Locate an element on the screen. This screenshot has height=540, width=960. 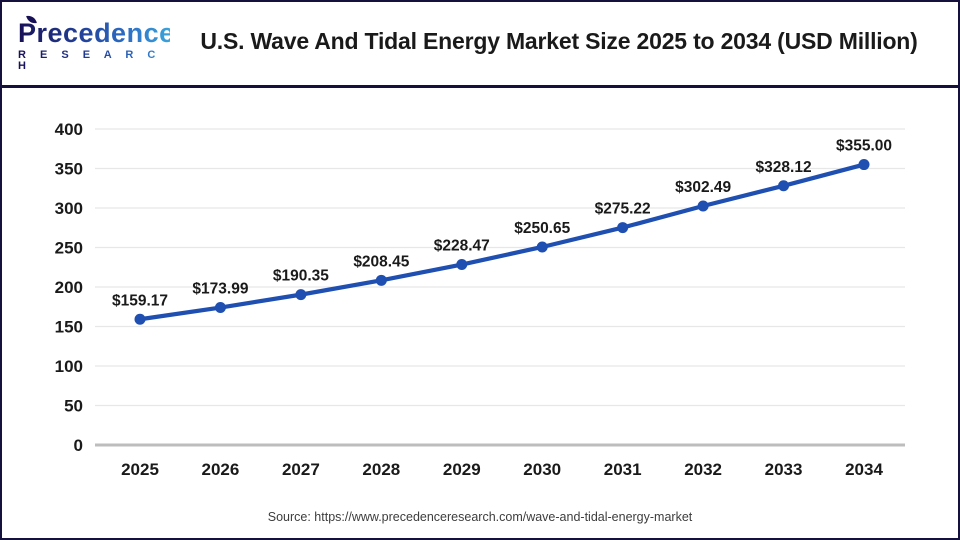
y-tick-label: 250 is located at coordinates (69, 248).